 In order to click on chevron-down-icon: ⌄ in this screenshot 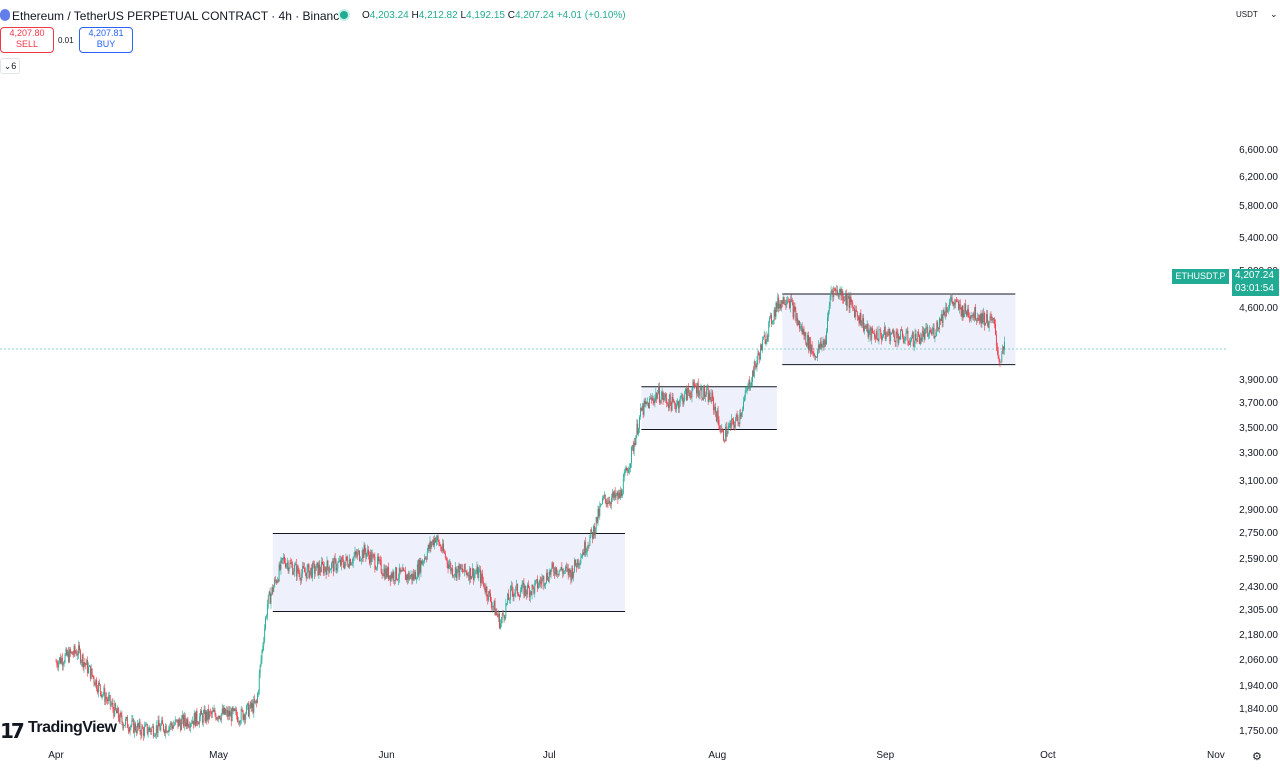, I will do `click(1274, 14)`.